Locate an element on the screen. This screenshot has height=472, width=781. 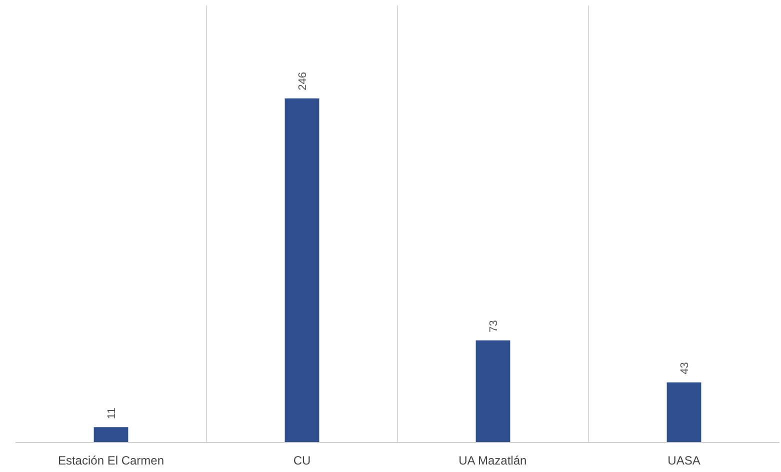
data-label: 73 is located at coordinates (494, 326).